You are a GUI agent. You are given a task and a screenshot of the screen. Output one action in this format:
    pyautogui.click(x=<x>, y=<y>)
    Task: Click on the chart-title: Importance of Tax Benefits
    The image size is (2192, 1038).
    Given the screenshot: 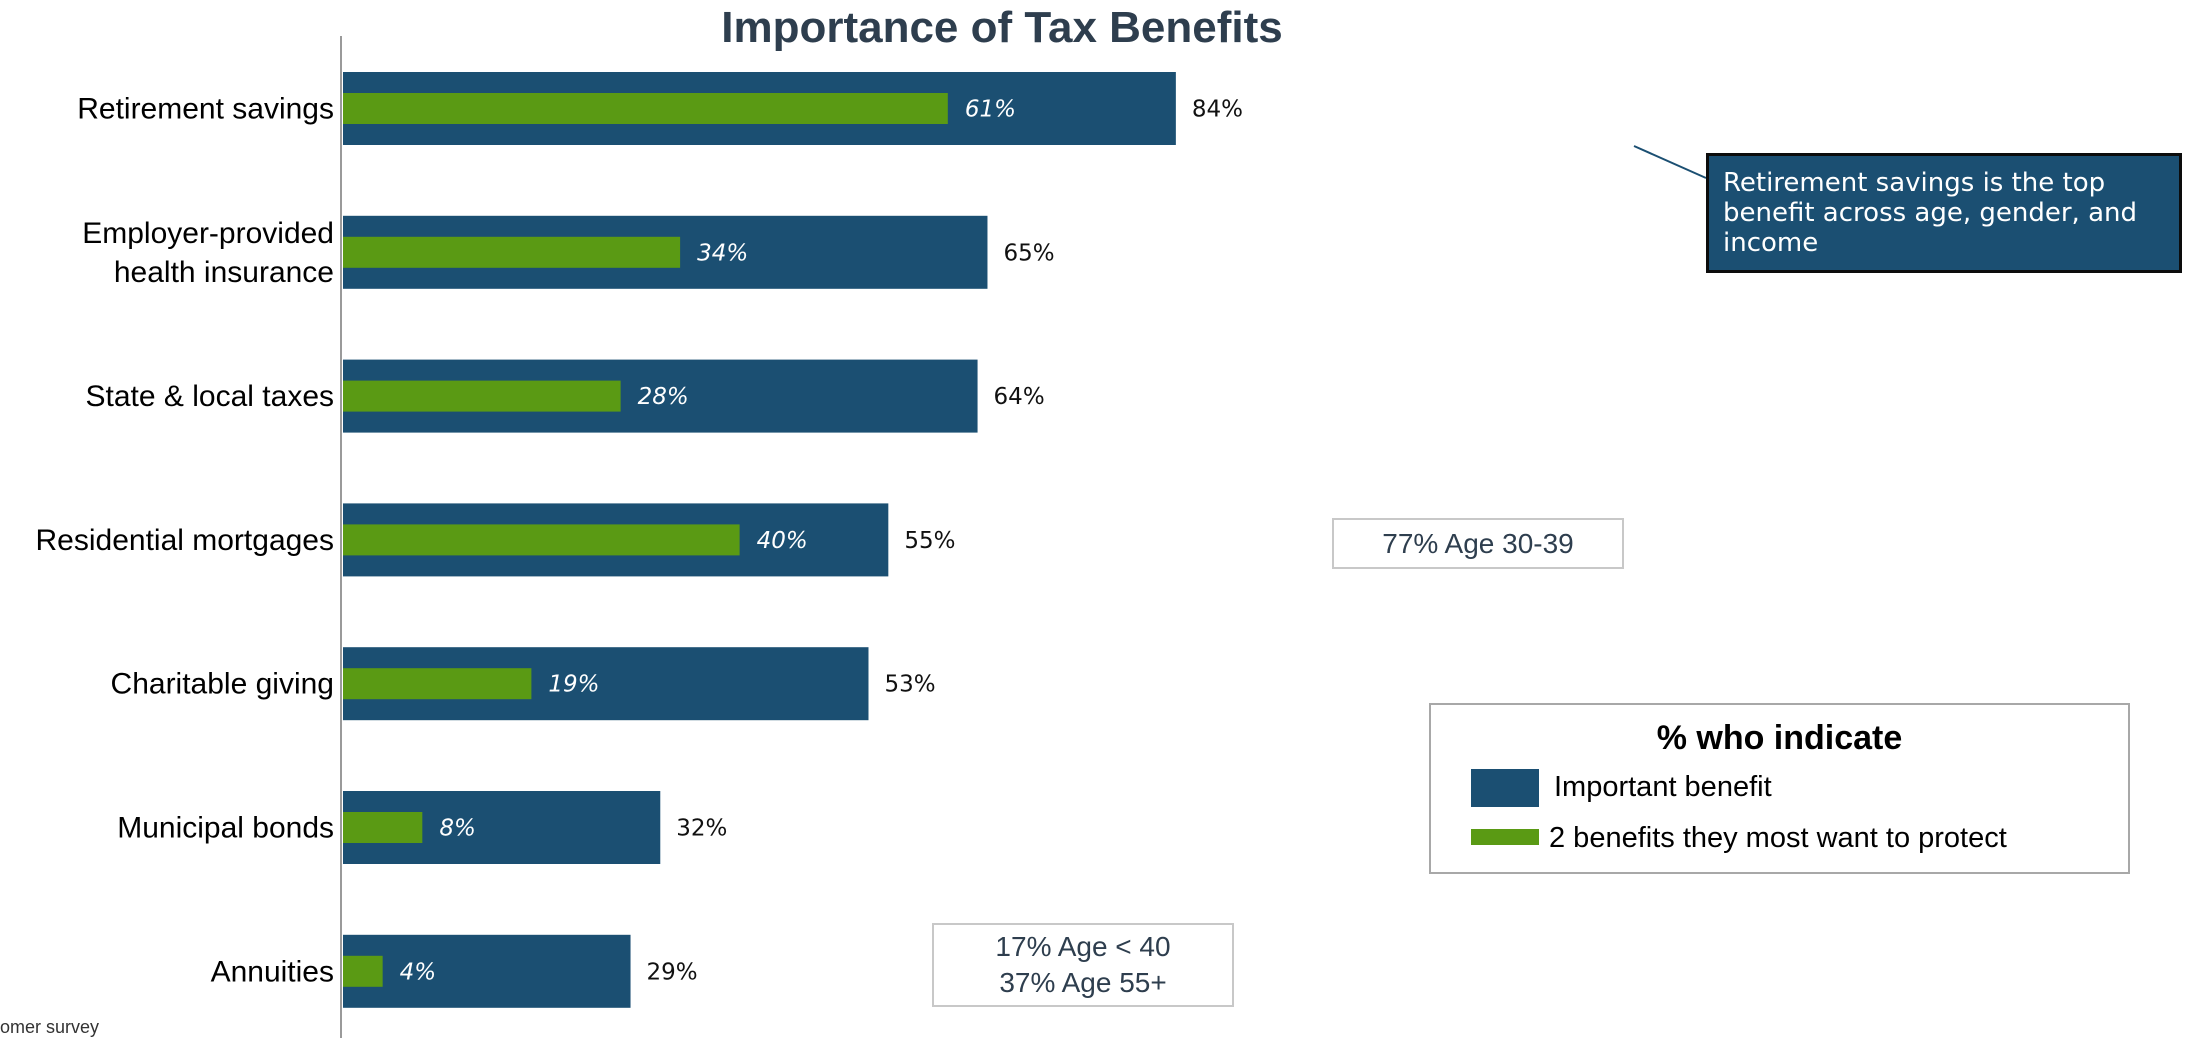 What is the action you would take?
    pyautogui.click(x=1002, y=27)
    